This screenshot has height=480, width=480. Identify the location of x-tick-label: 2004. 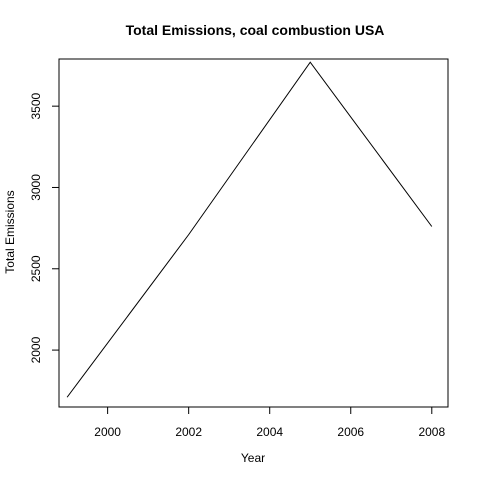
(269, 432).